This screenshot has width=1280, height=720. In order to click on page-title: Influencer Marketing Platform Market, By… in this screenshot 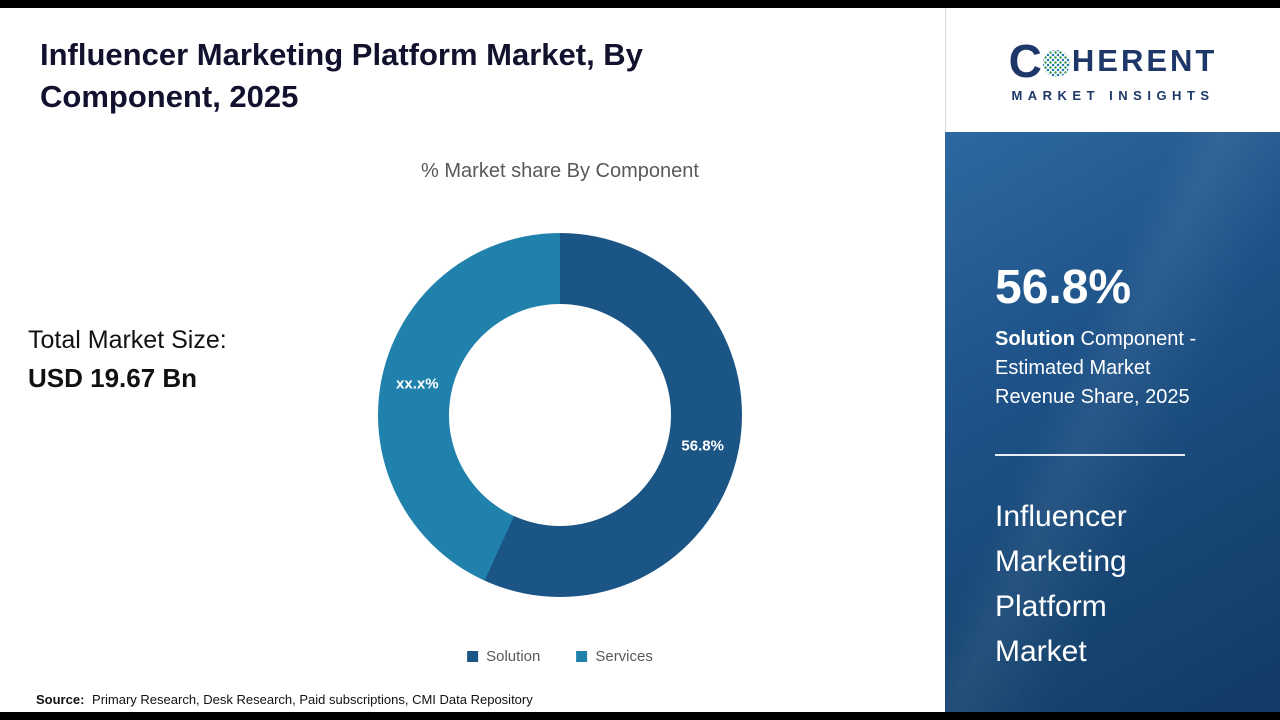, I will do `click(341, 75)`.